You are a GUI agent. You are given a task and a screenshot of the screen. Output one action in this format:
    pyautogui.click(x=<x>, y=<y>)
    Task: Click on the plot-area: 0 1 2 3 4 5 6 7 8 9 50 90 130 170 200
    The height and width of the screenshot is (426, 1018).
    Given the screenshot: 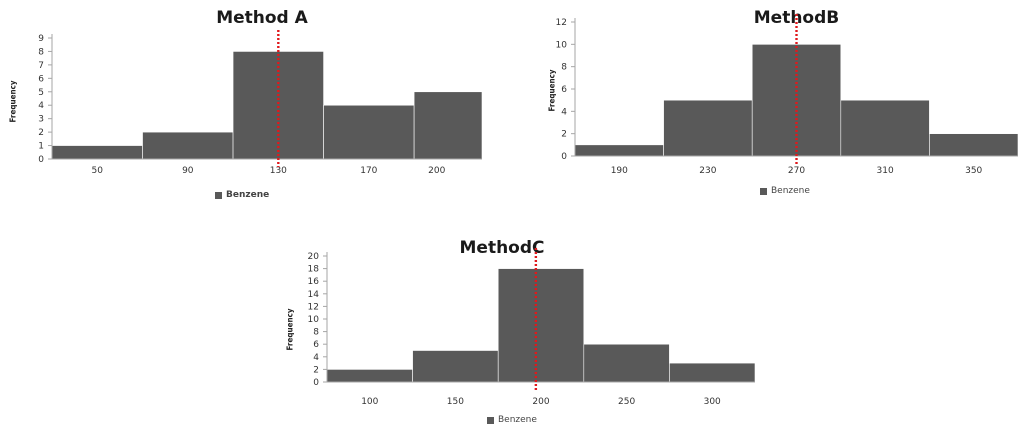 What is the action you would take?
    pyautogui.click(x=260, y=103)
    